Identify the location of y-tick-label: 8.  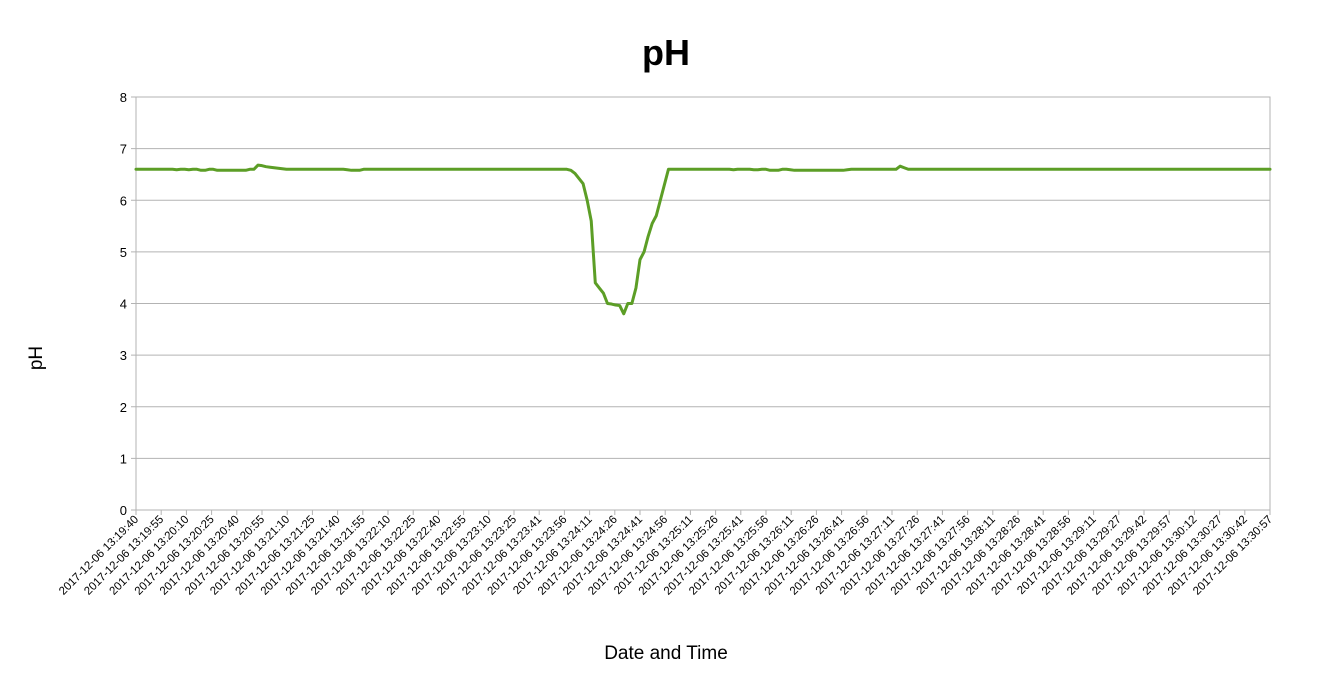
(123, 97).